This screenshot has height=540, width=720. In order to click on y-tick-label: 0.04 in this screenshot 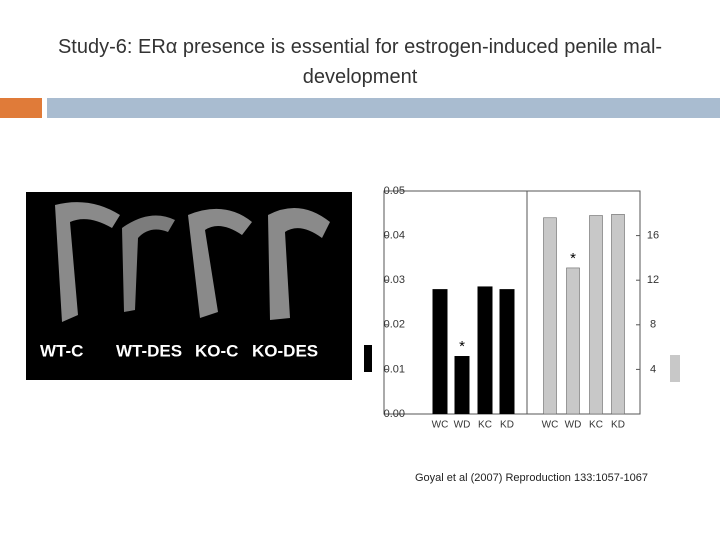, I will do `click(394, 236)`.